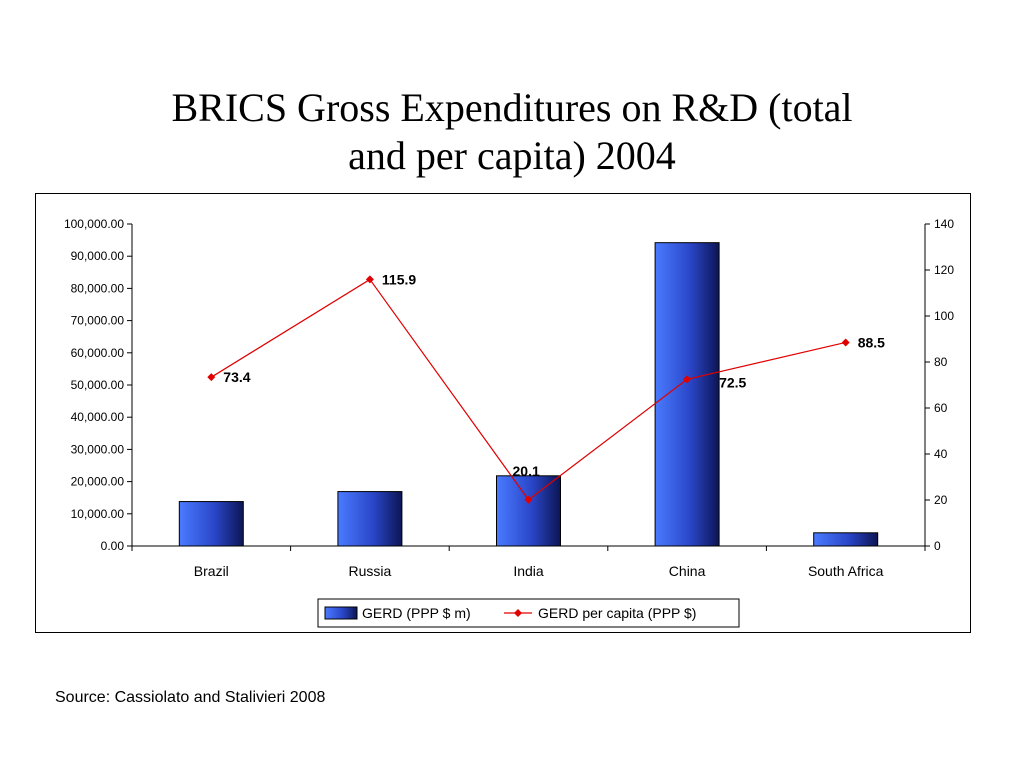 Image resolution: width=1024 pixels, height=768 pixels. Describe the element at coordinates (732, 382) in the screenshot. I see `data-label: 72.5` at that location.